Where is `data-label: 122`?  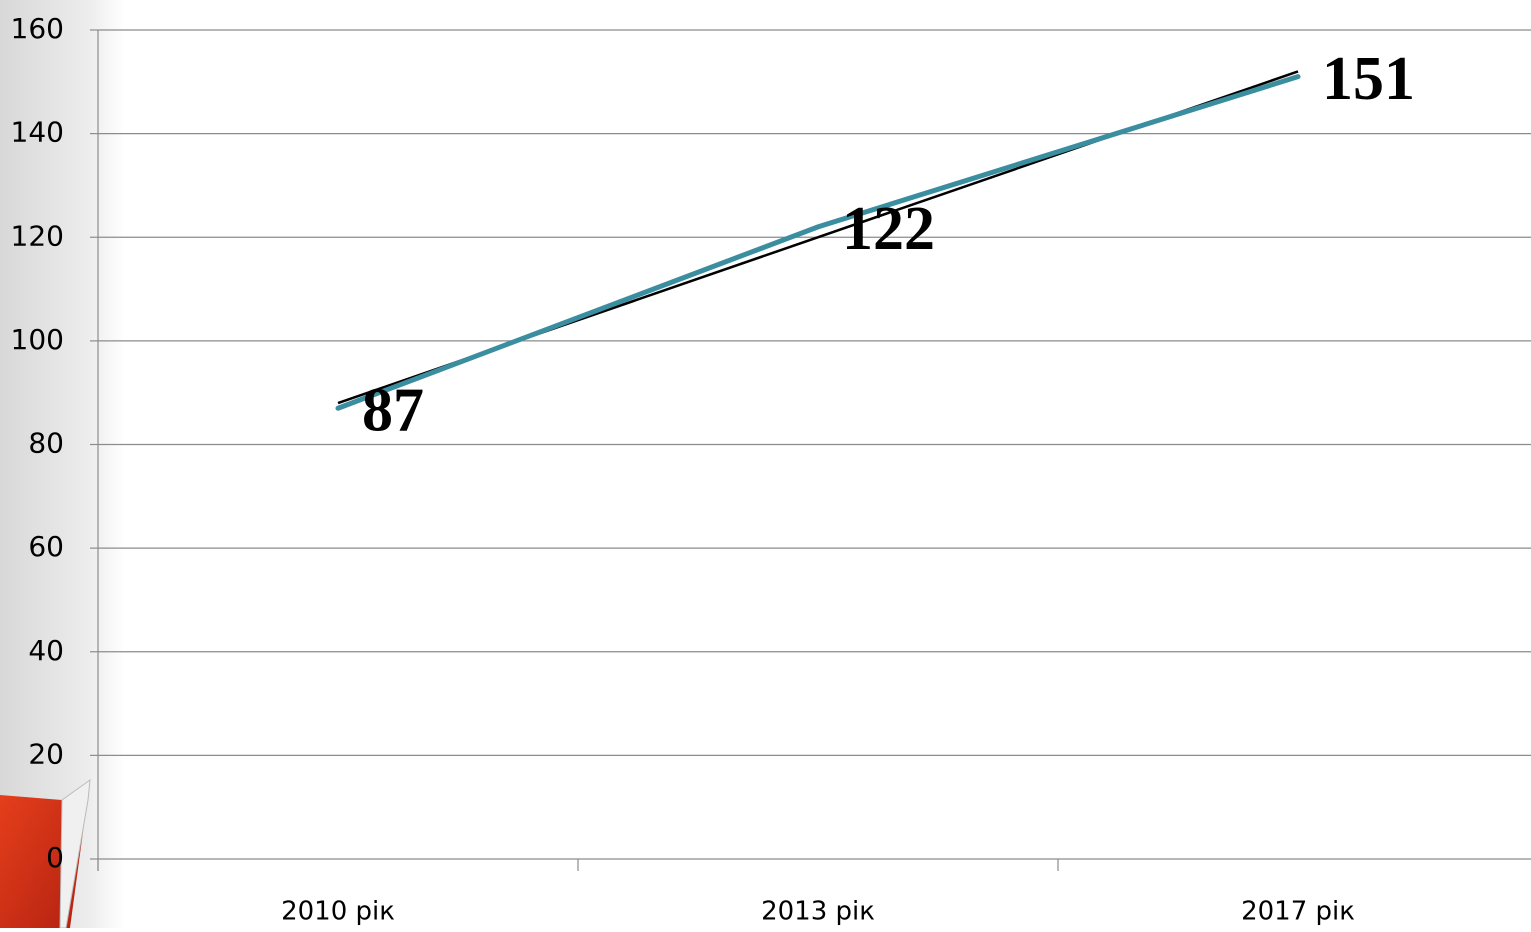 data-label: 122 is located at coordinates (888, 229).